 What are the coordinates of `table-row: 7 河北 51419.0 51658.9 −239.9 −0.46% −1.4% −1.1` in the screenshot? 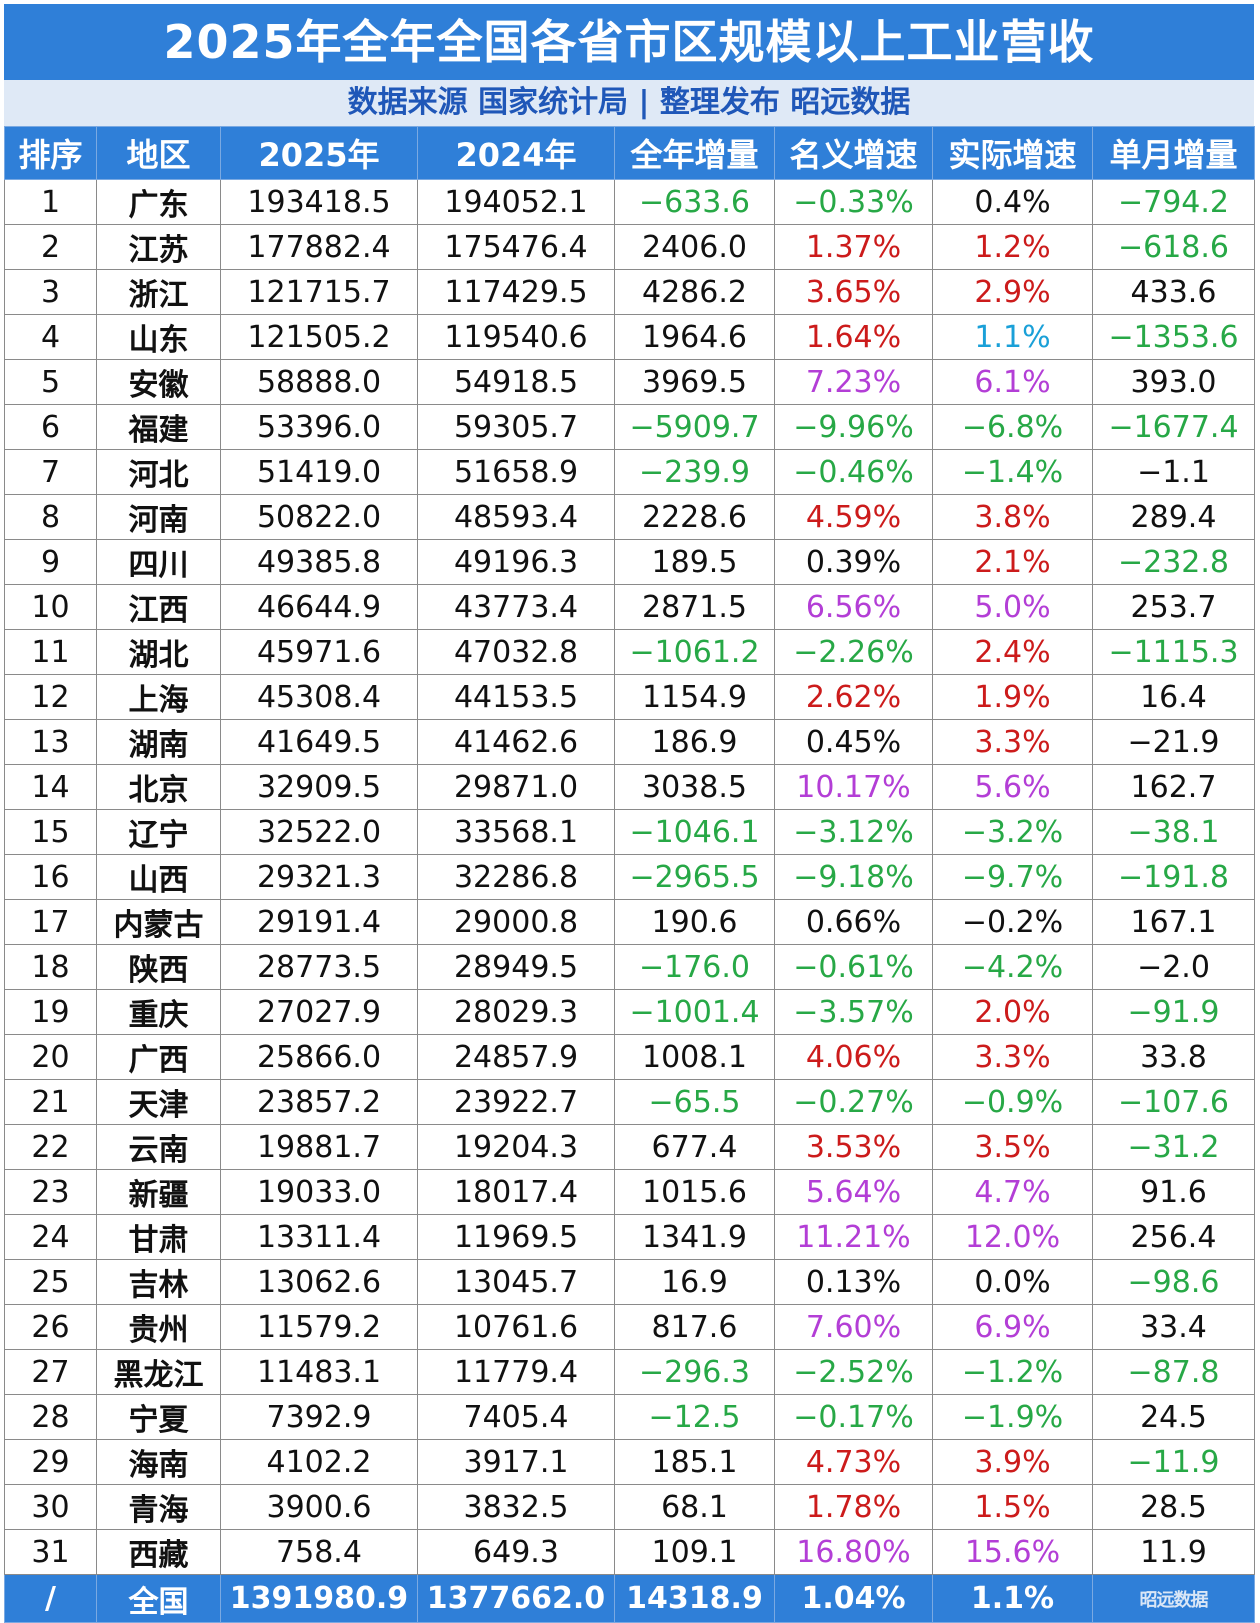 It's located at (629, 472).